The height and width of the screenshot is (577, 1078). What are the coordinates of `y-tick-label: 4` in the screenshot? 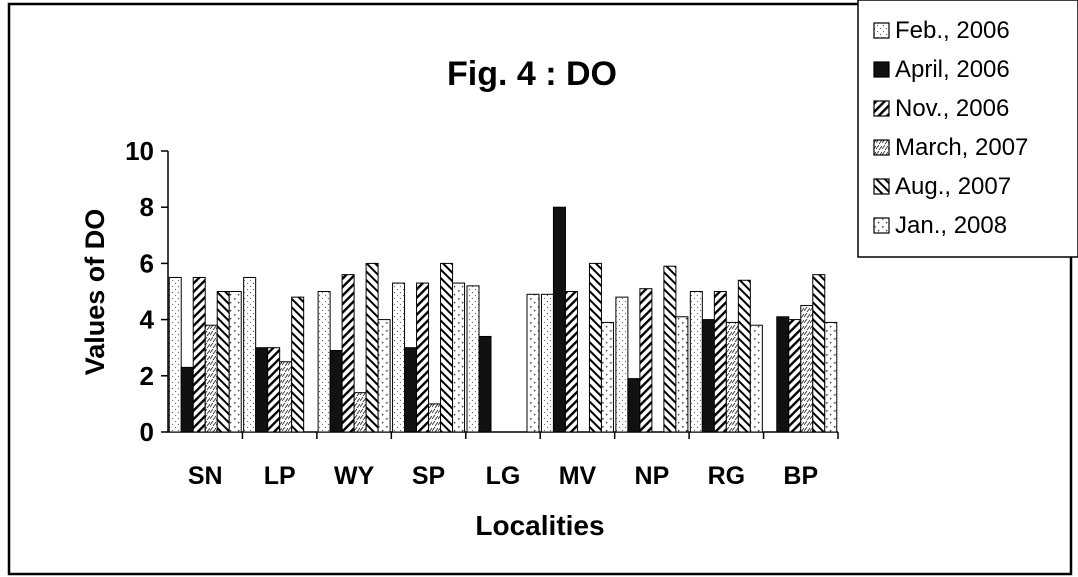 It's located at (147, 320).